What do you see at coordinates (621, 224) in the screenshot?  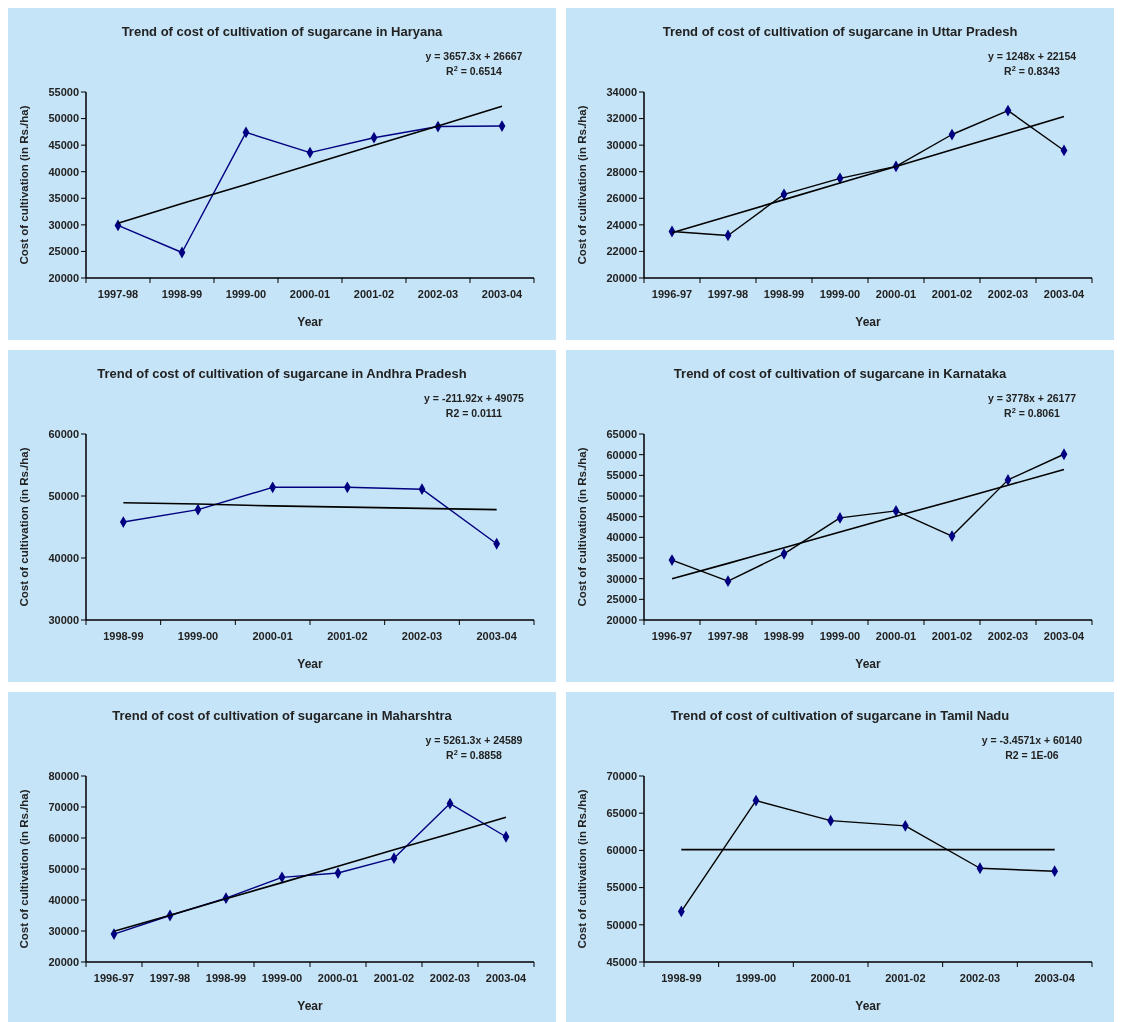 I see `y-tick-label: 24000` at bounding box center [621, 224].